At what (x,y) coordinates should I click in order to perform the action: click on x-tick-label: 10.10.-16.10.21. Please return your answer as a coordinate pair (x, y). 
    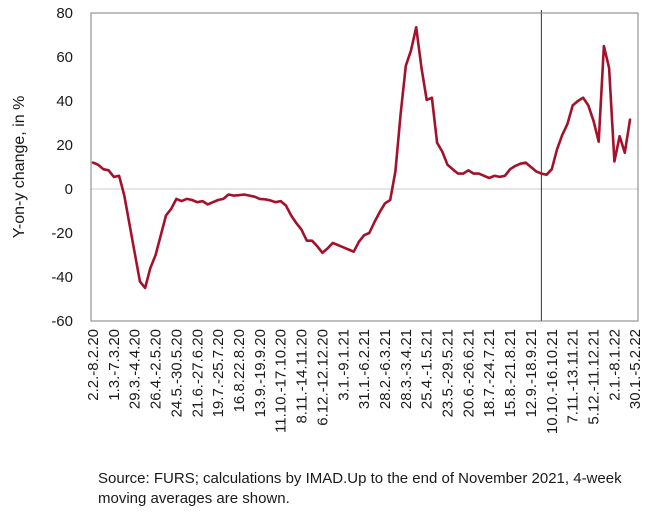
    Looking at the image, I should click on (552, 381).